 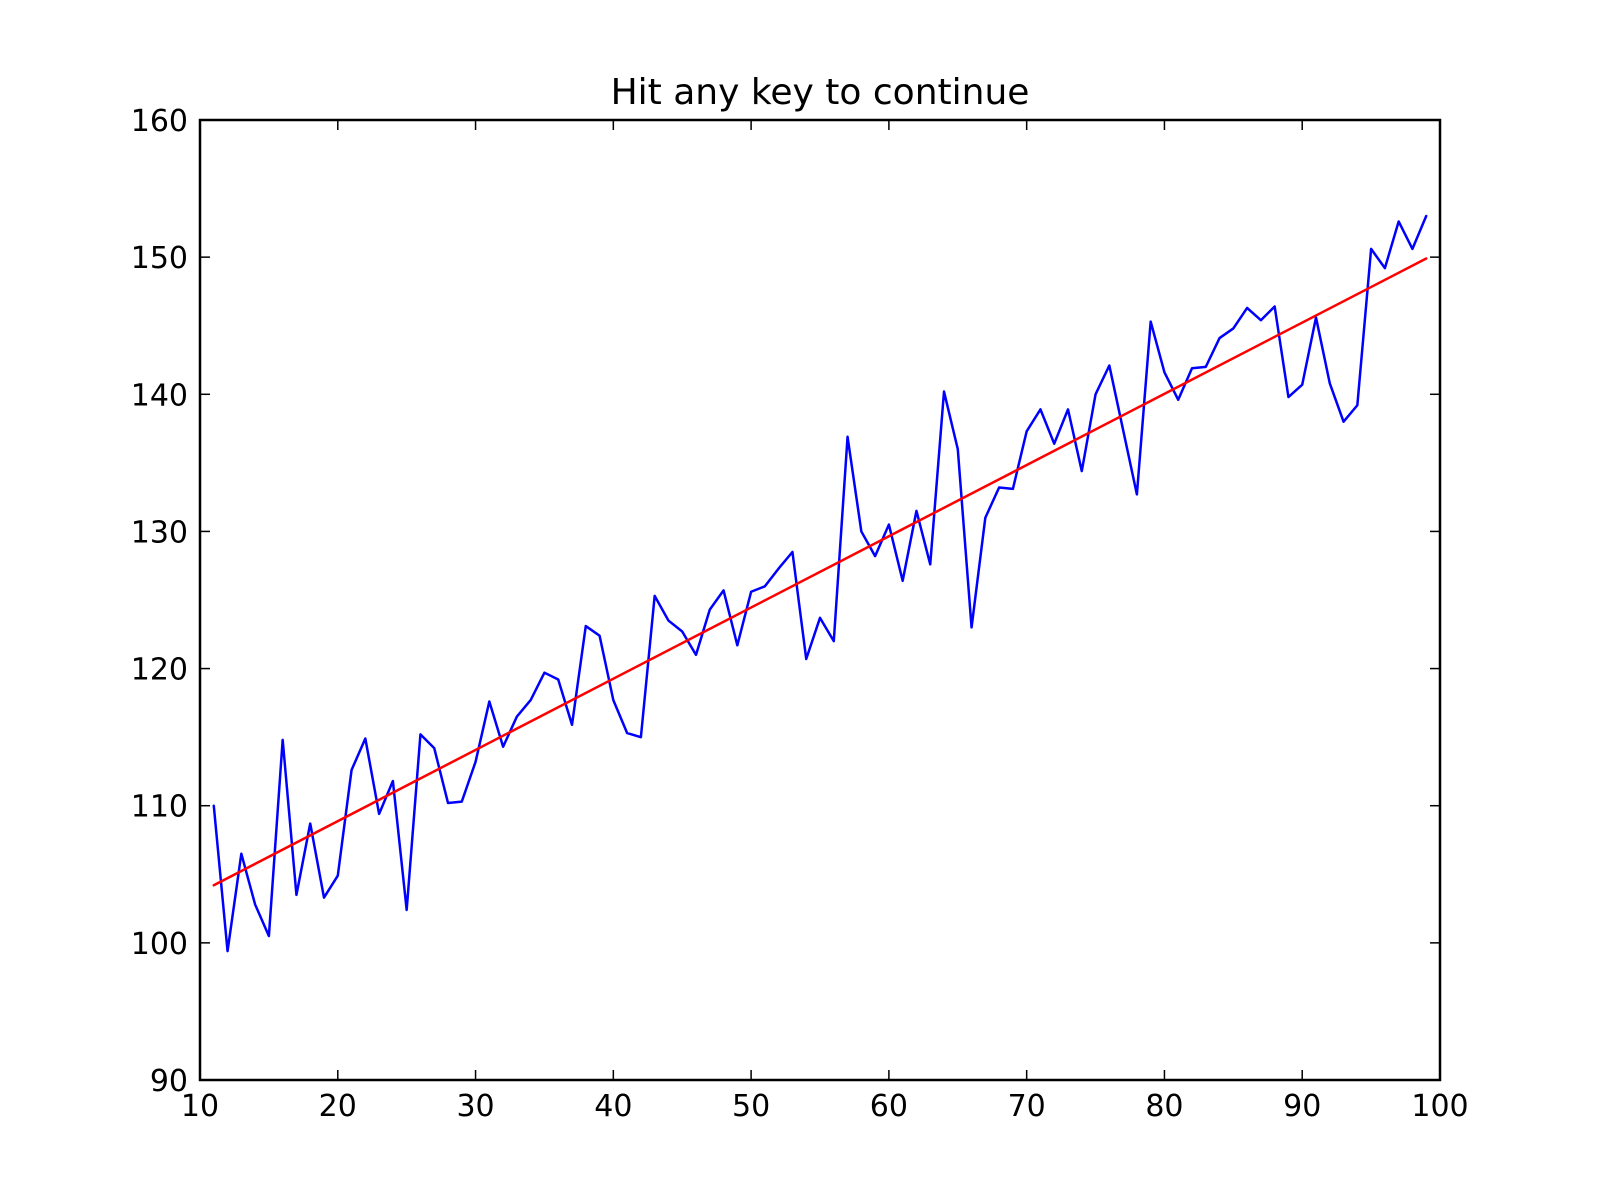 I want to click on x-tick-label: 90, so click(x=1302, y=1106).